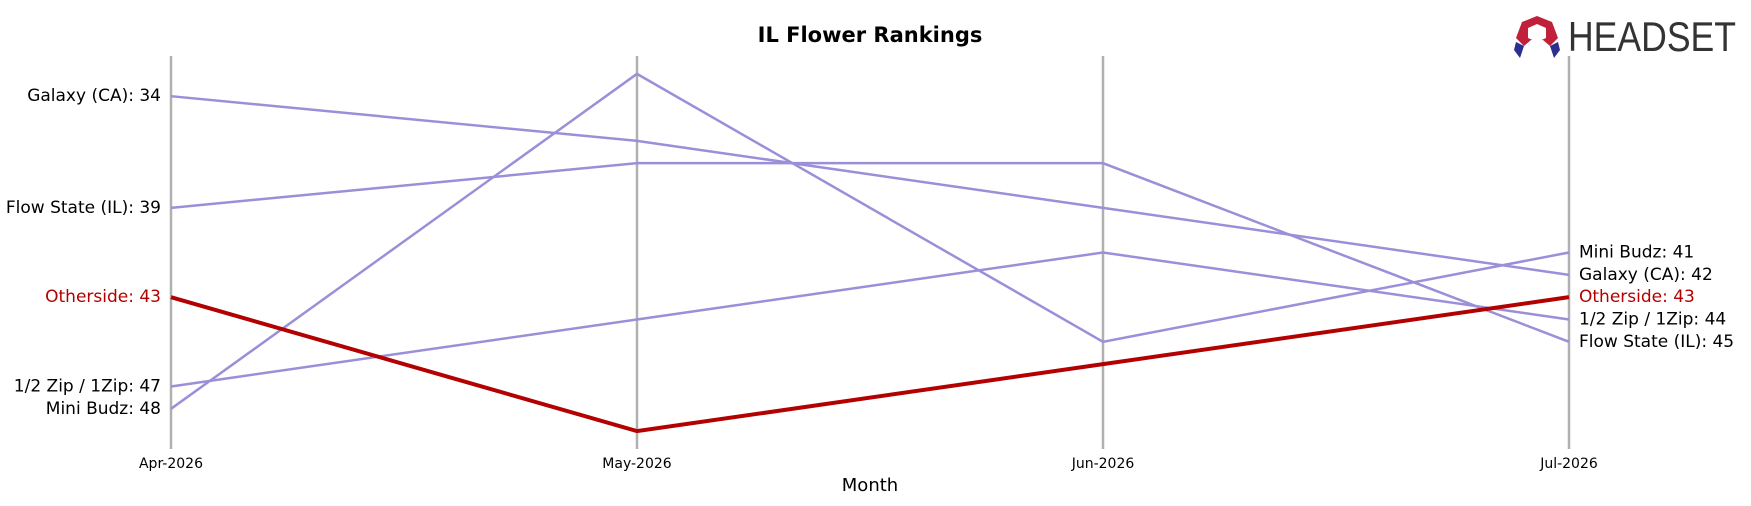 This screenshot has height=506, width=1751. I want to click on x-tick-label: Apr-2026, so click(171, 464).